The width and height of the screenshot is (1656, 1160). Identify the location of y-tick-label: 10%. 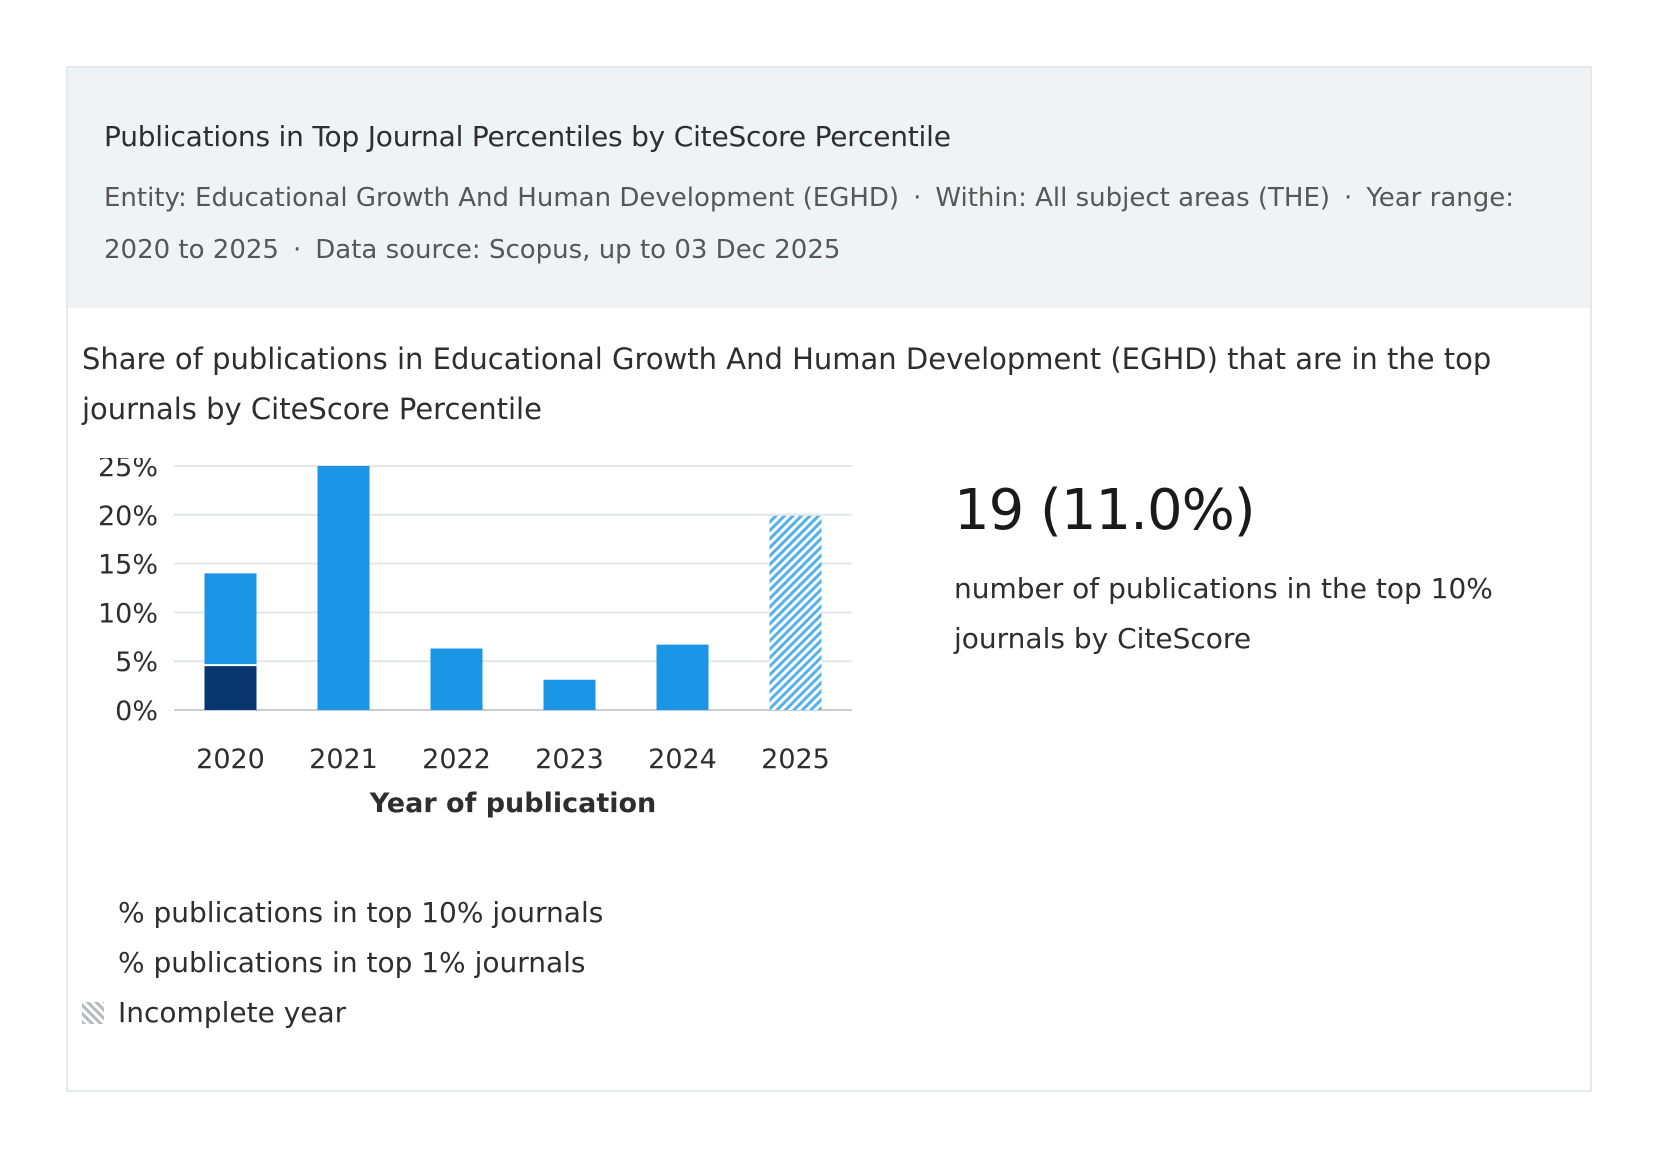
(128, 613).